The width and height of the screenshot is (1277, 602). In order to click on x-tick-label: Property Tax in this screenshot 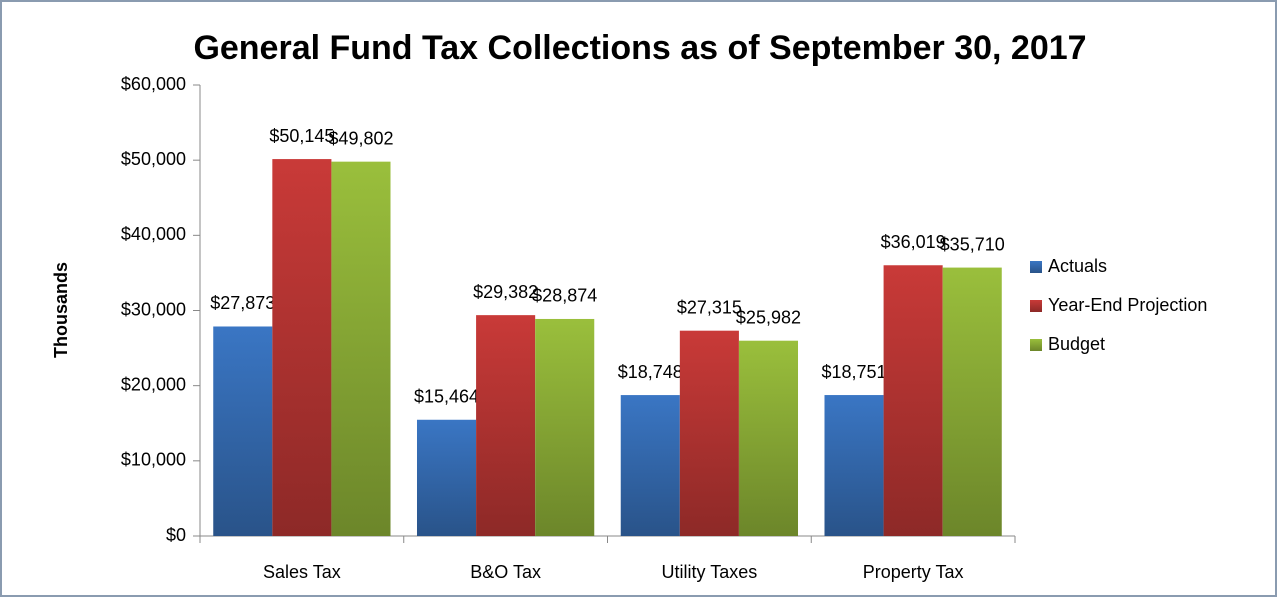, I will do `click(913, 572)`.